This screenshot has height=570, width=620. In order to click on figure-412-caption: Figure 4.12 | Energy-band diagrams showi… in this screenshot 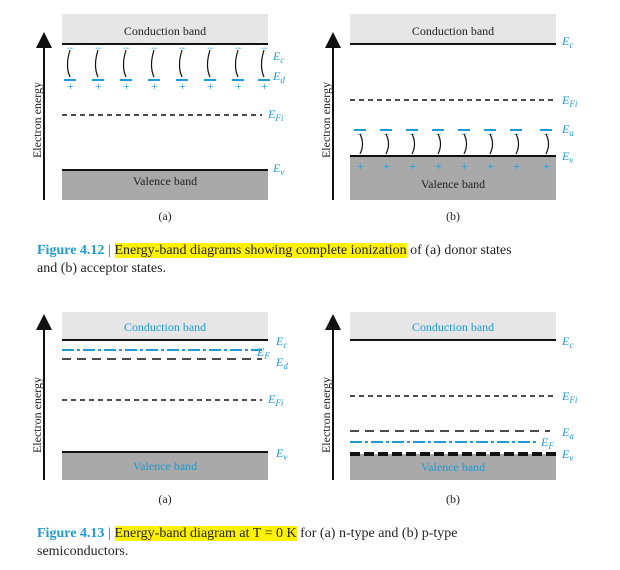, I will do `click(317, 260)`.